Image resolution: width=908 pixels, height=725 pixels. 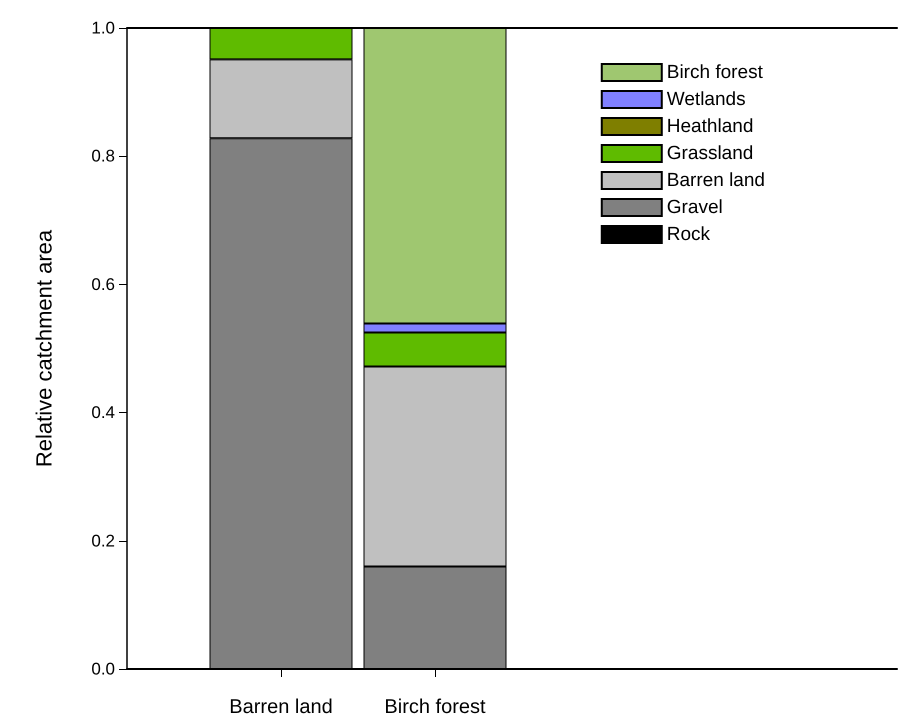 I want to click on legend-label: Heathland, so click(x=710, y=126).